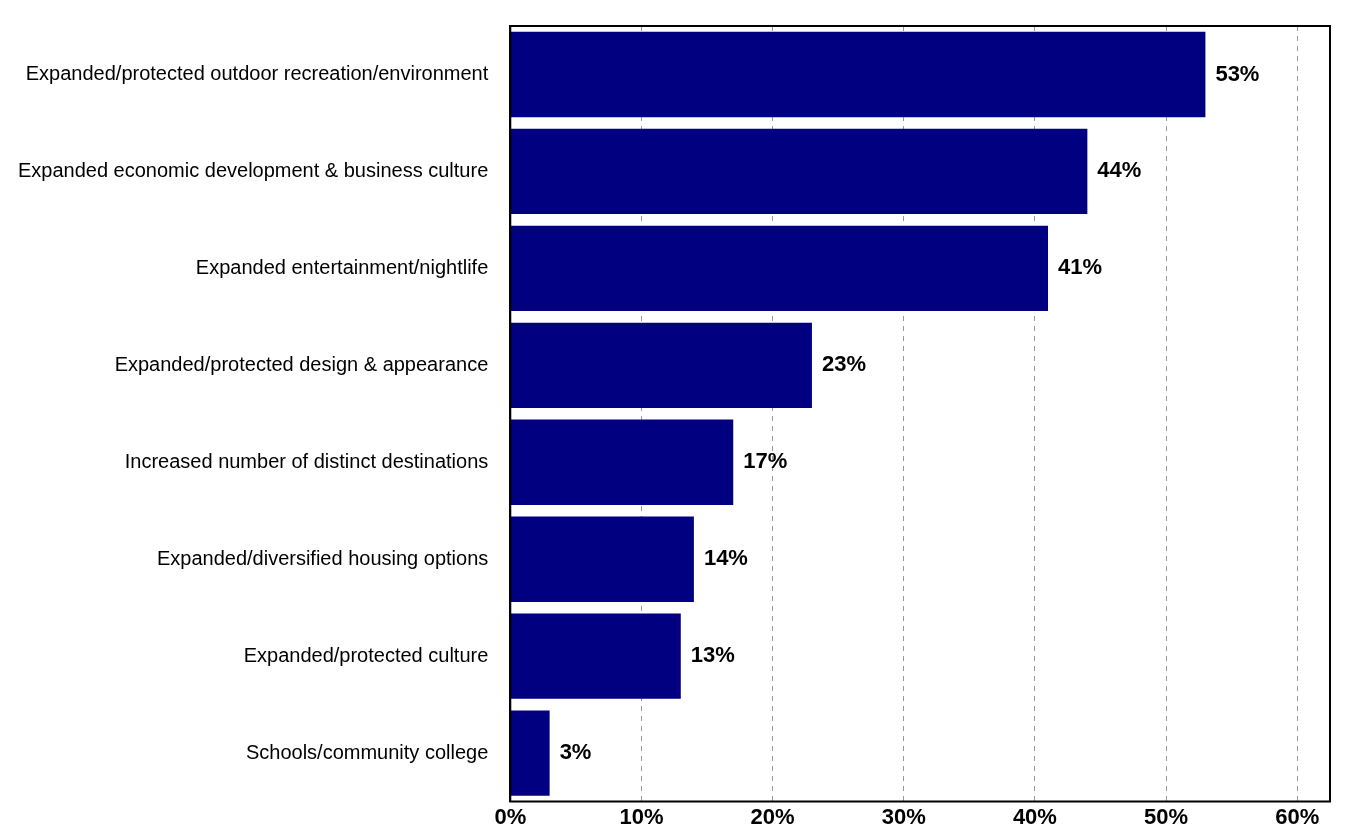  Describe the element at coordinates (903, 816) in the screenshot. I see `x-tick-label: 30%` at that location.